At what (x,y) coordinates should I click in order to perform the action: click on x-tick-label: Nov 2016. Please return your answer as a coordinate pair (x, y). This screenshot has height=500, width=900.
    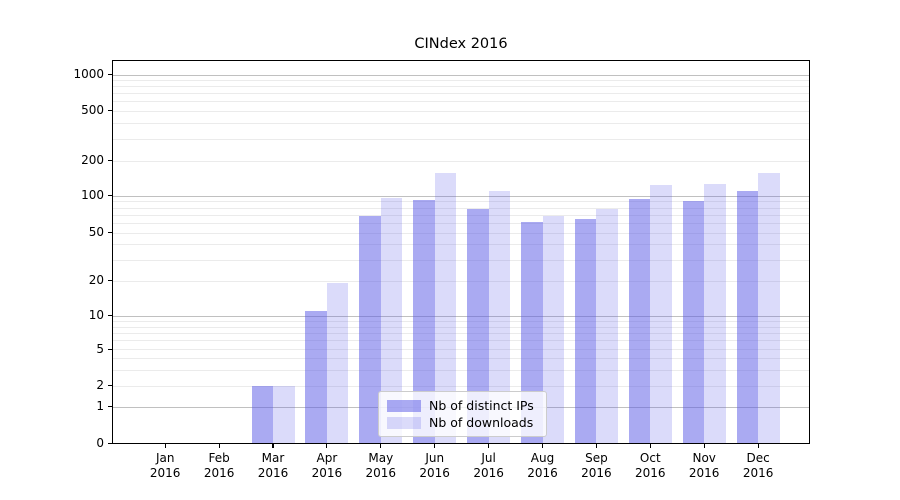
    Looking at the image, I should click on (704, 466).